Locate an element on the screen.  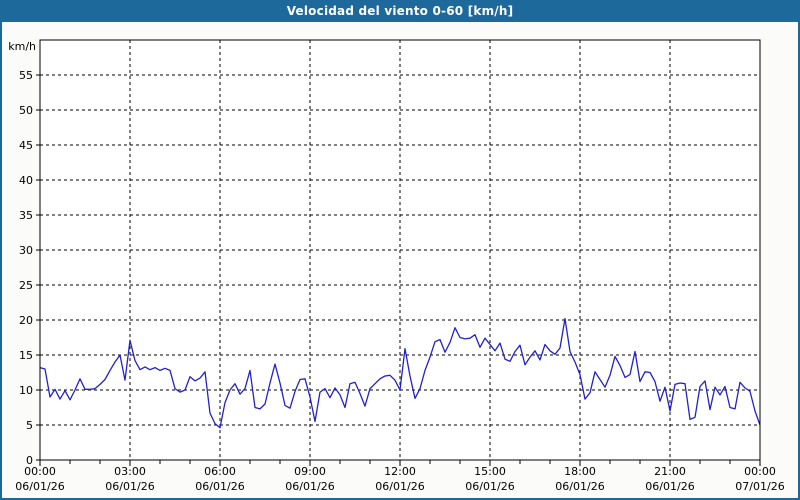
title-bar: Velocidad del viento 0-60 [km/h] is located at coordinates (400, 11).